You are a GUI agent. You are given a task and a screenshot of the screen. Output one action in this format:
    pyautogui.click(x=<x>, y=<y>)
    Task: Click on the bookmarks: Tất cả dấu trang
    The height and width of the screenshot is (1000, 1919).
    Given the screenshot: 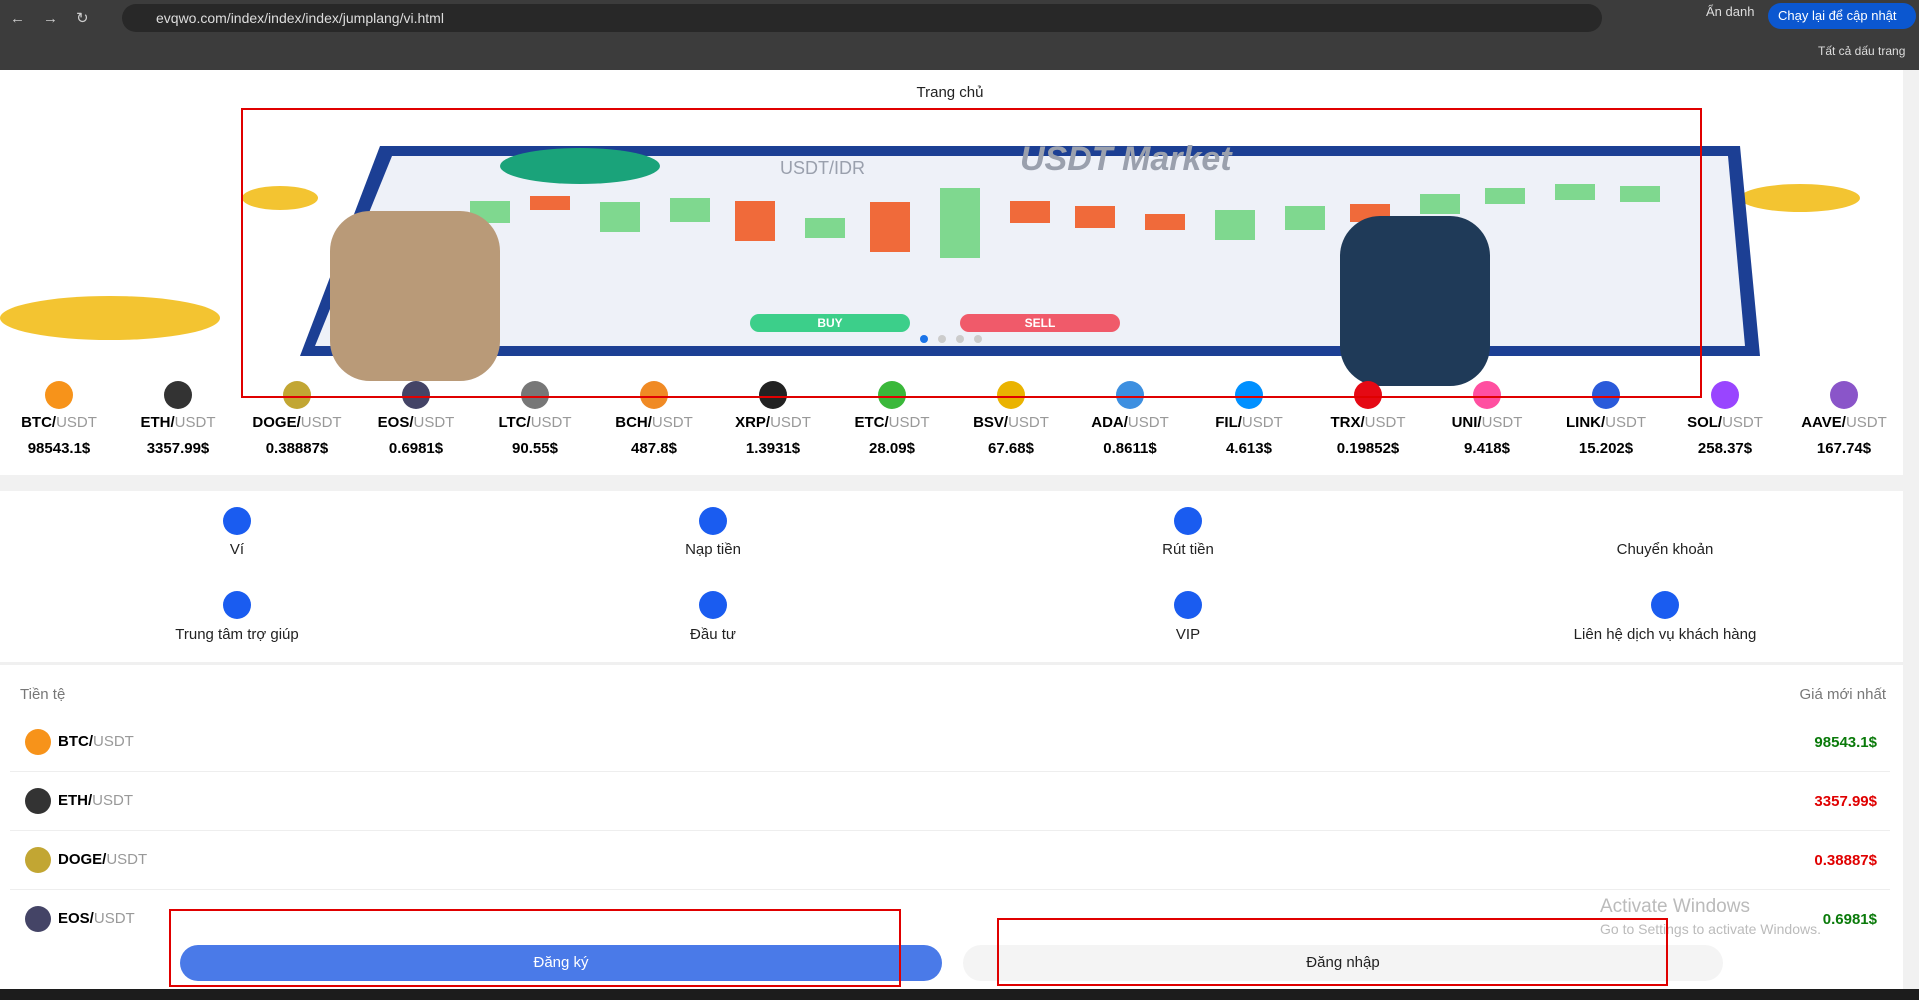 What is the action you would take?
    pyautogui.click(x=1862, y=51)
    